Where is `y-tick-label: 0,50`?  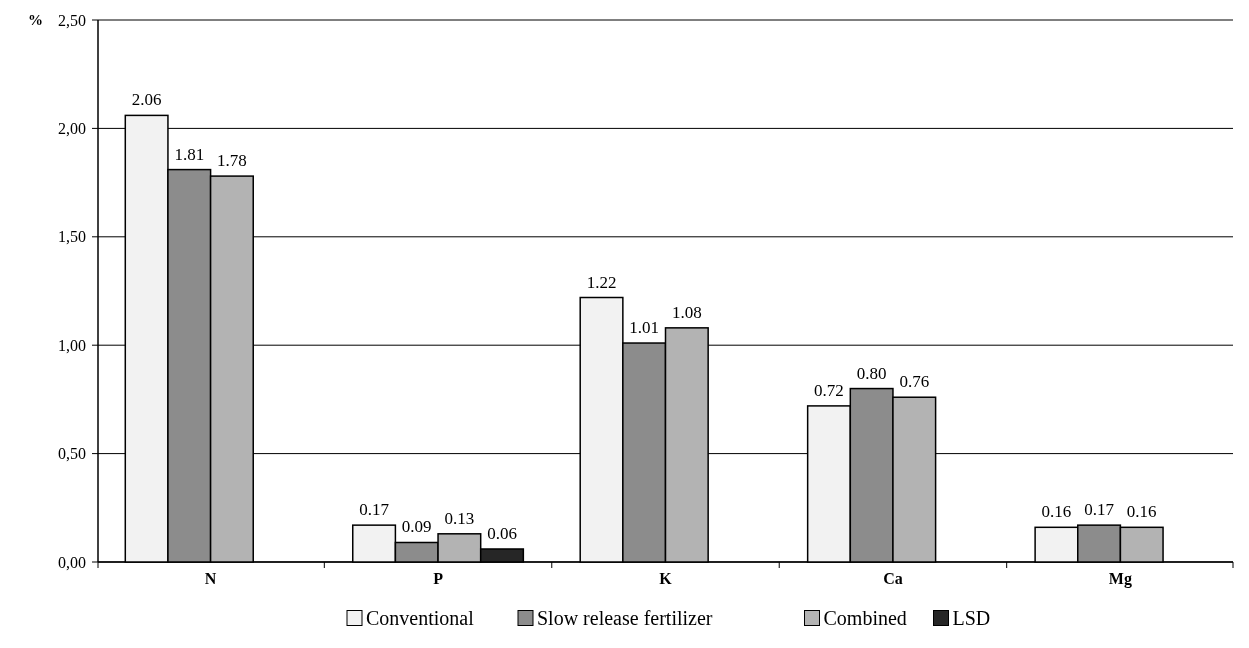
y-tick-label: 0,50 is located at coordinates (72, 454).